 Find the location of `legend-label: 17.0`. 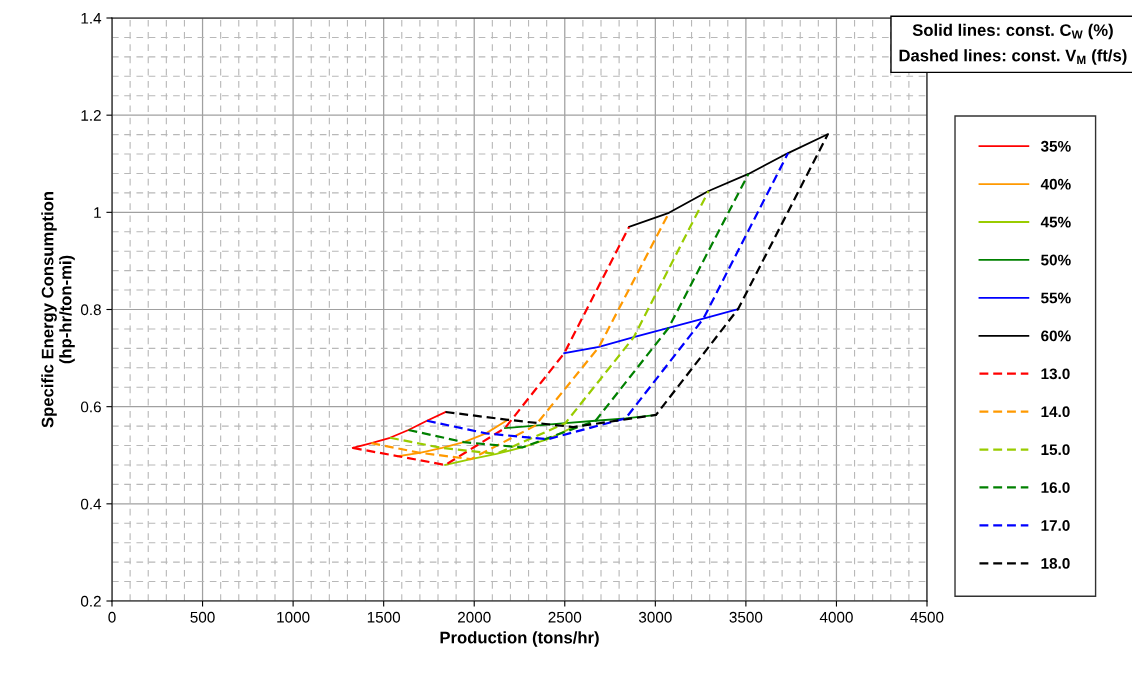

legend-label: 17.0 is located at coordinates (1055, 525).